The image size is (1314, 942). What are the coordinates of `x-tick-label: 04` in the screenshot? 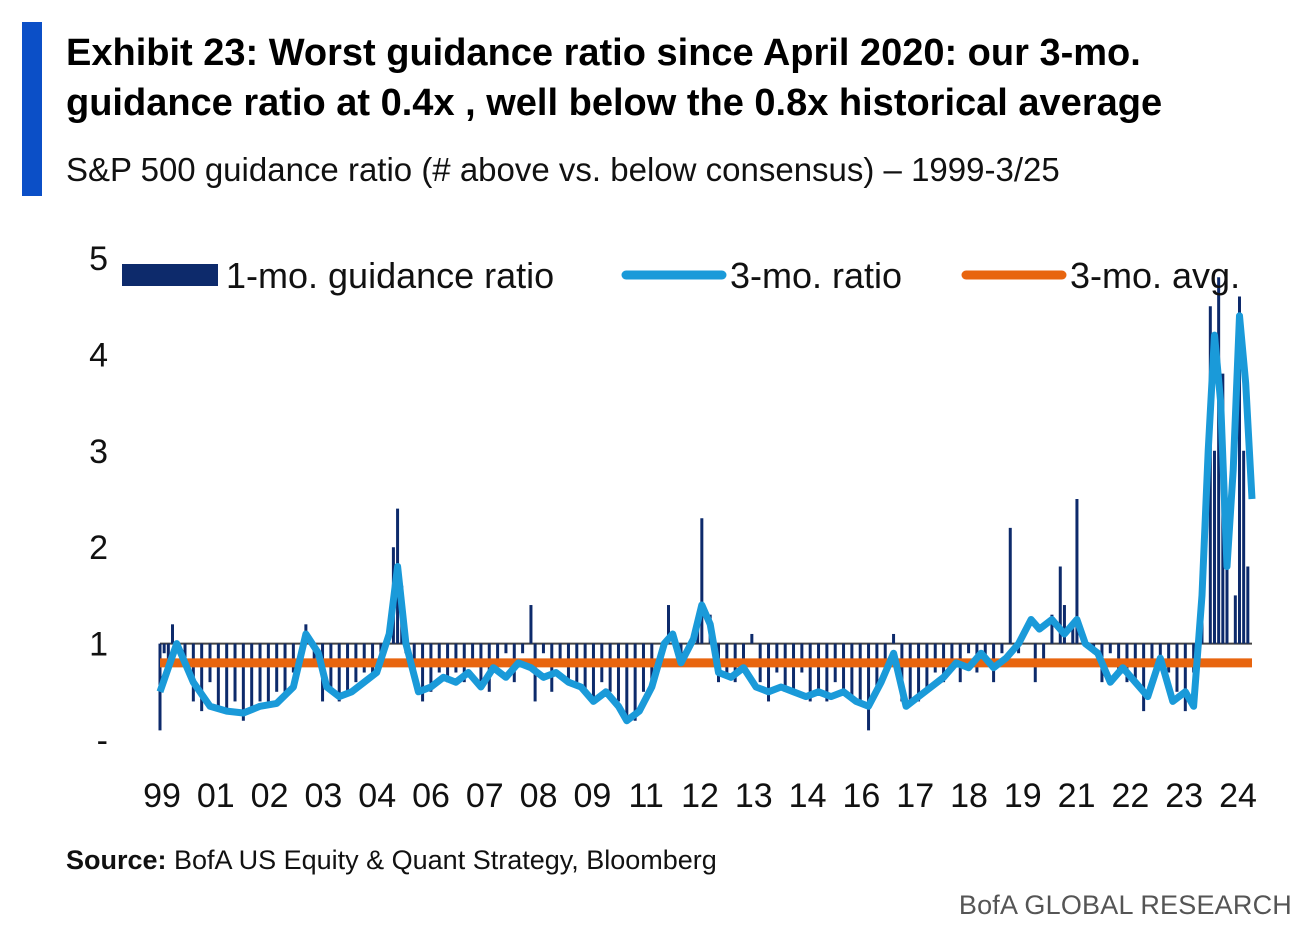 It's located at (377, 796).